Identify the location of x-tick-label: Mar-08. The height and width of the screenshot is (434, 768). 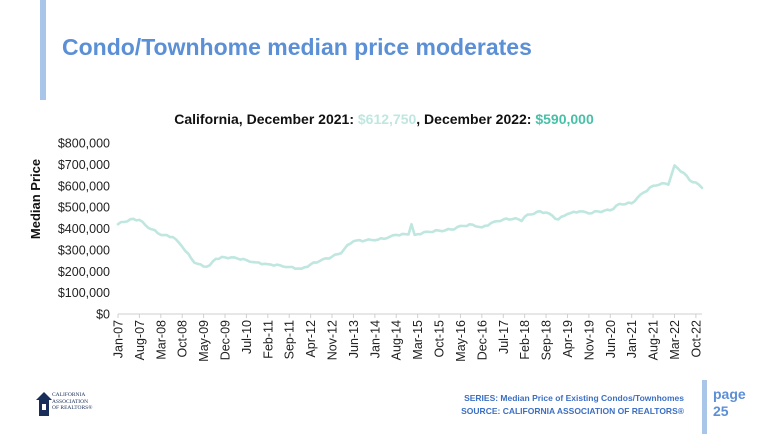
(161, 340).